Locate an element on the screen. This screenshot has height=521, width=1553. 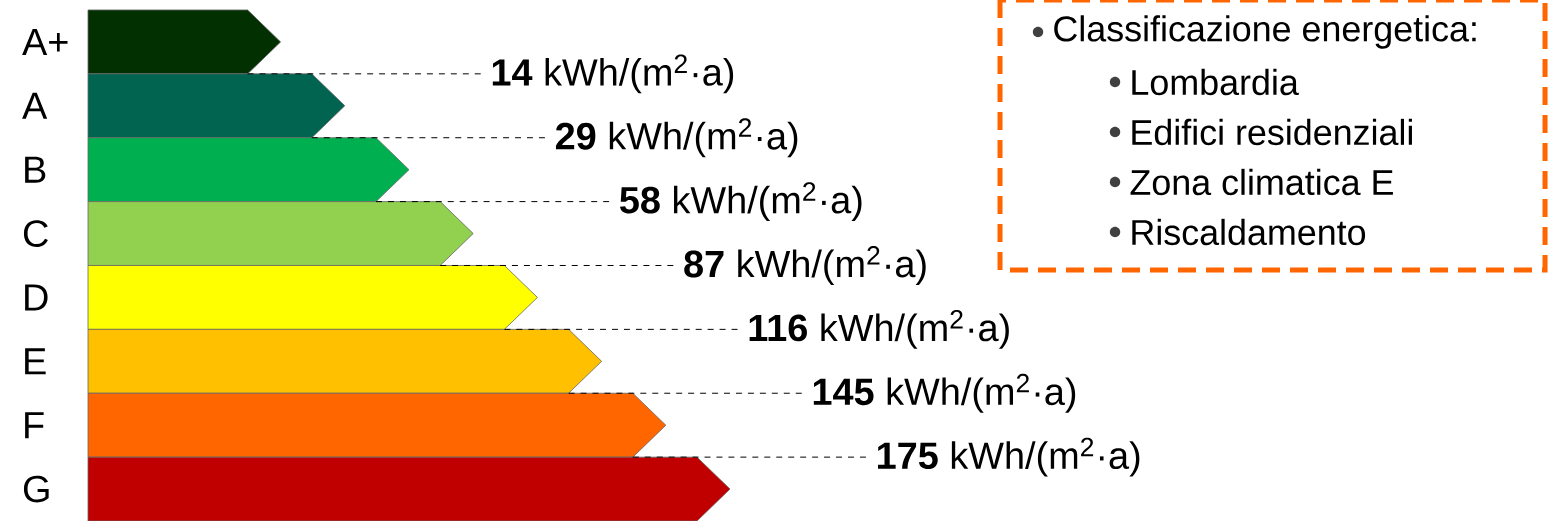
text: 175 kWh/(m$^{2}$·a) is located at coordinates (1009, 457).